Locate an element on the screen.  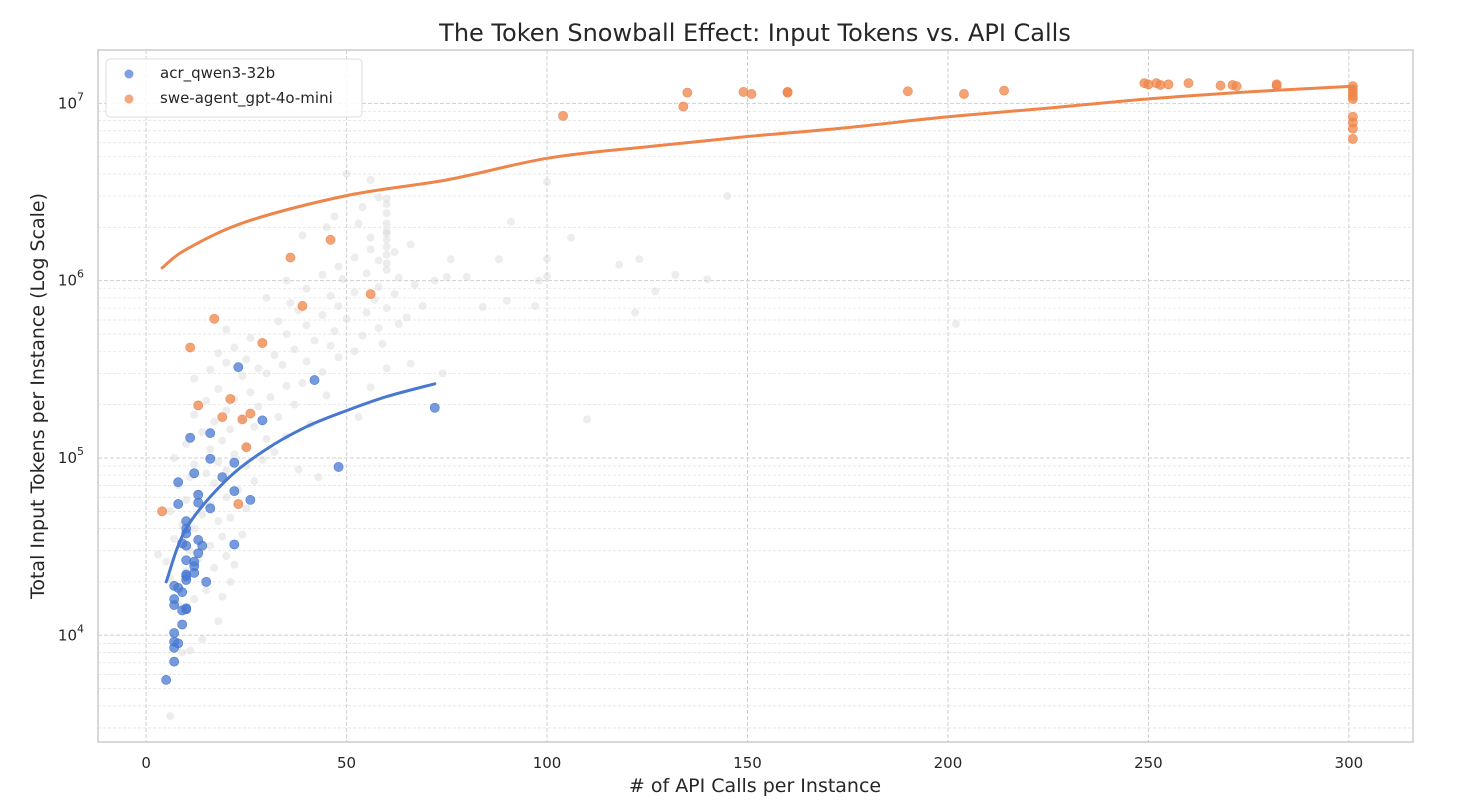
y-tick-base: 10 is located at coordinates (67, 281).